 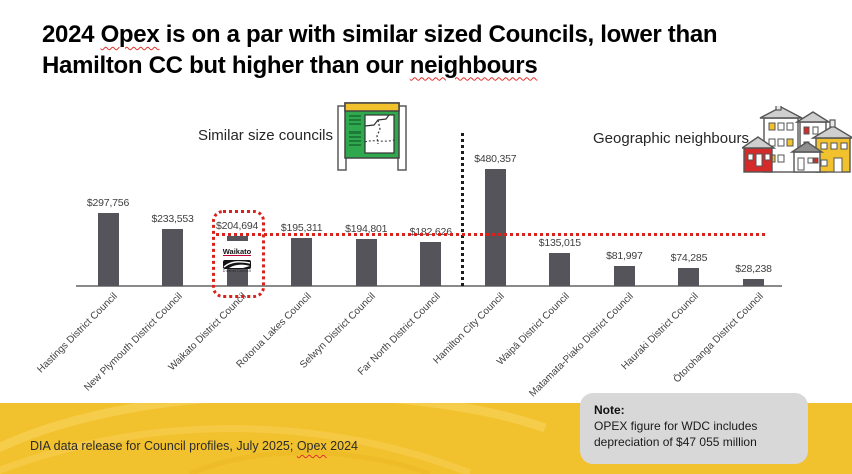 What do you see at coordinates (366, 229) in the screenshot?
I see `bar-value-label: $194,801` at bounding box center [366, 229].